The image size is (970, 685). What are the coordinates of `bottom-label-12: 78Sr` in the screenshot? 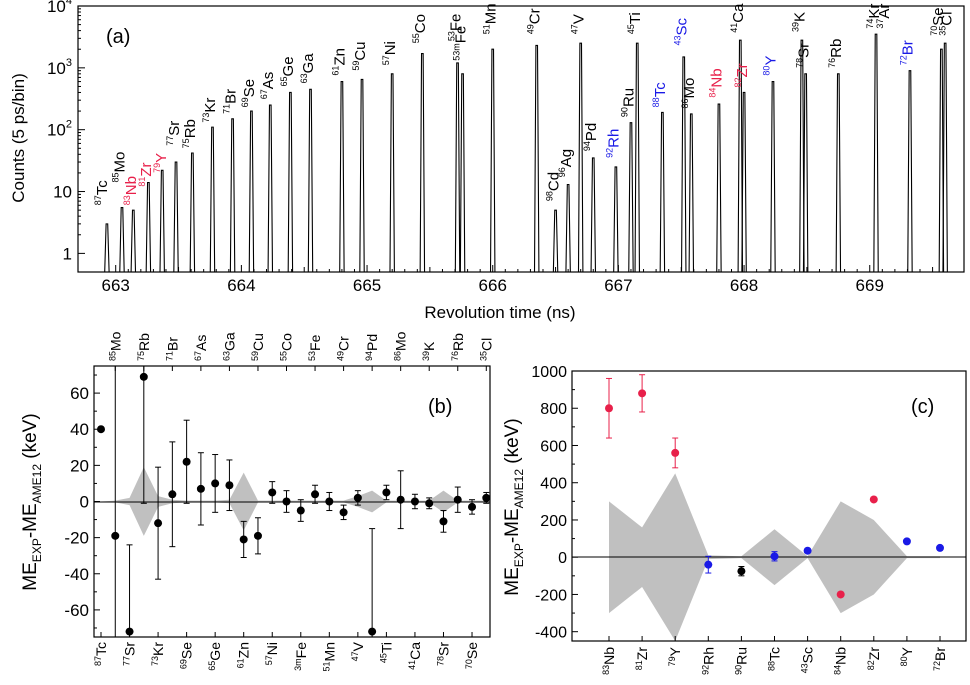 It's located at (443, 654).